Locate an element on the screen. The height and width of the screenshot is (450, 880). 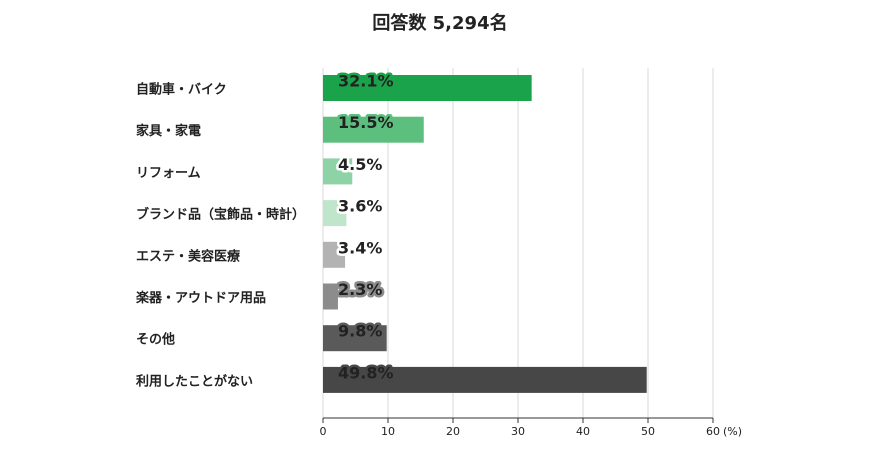
y-tick-label: リフォーム is located at coordinates (168, 173).